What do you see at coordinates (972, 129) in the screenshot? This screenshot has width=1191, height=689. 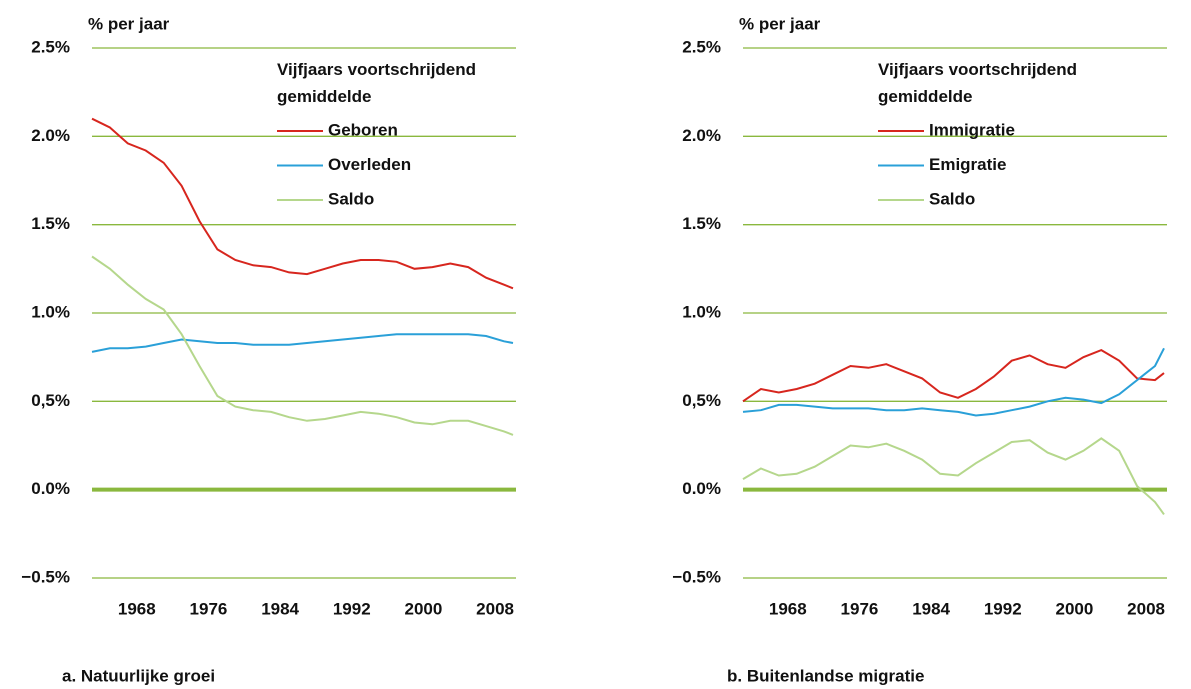 I see `legend-label: Immigratie` at bounding box center [972, 129].